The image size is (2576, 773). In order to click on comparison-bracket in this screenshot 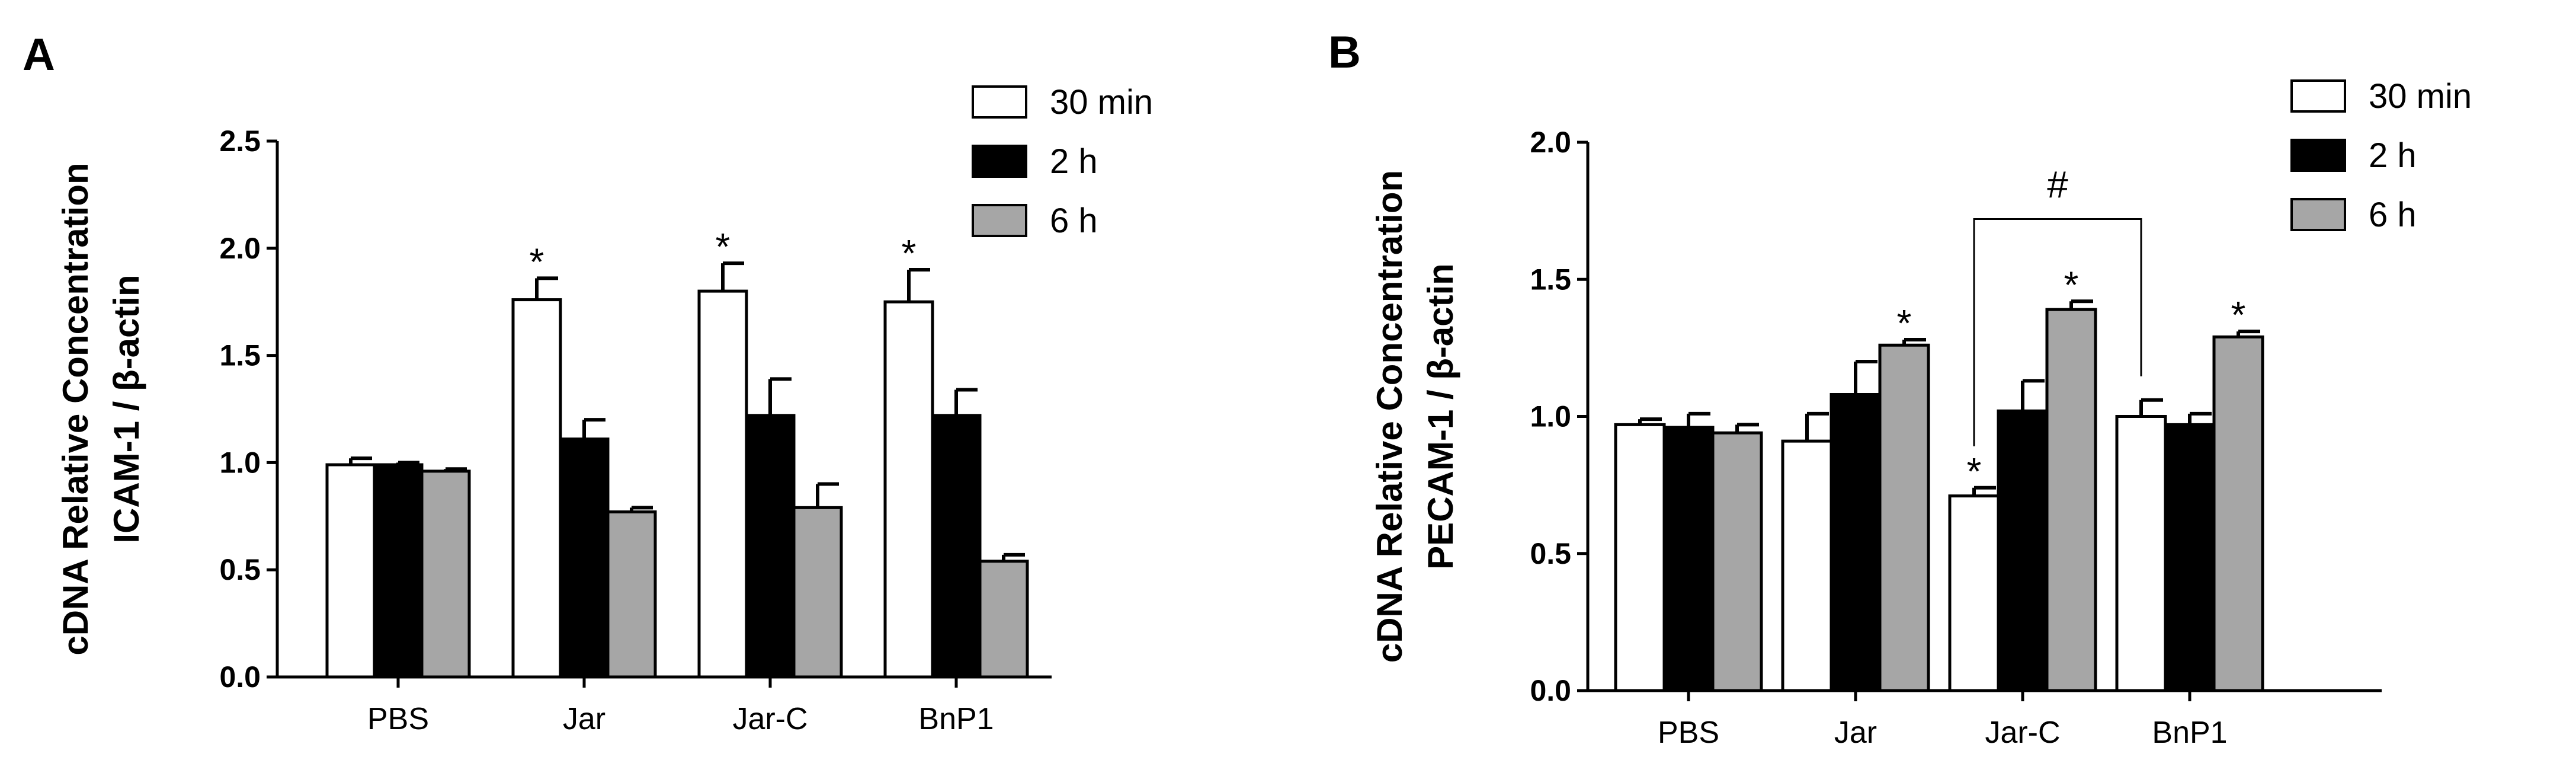, I will do `click(2057, 332)`.